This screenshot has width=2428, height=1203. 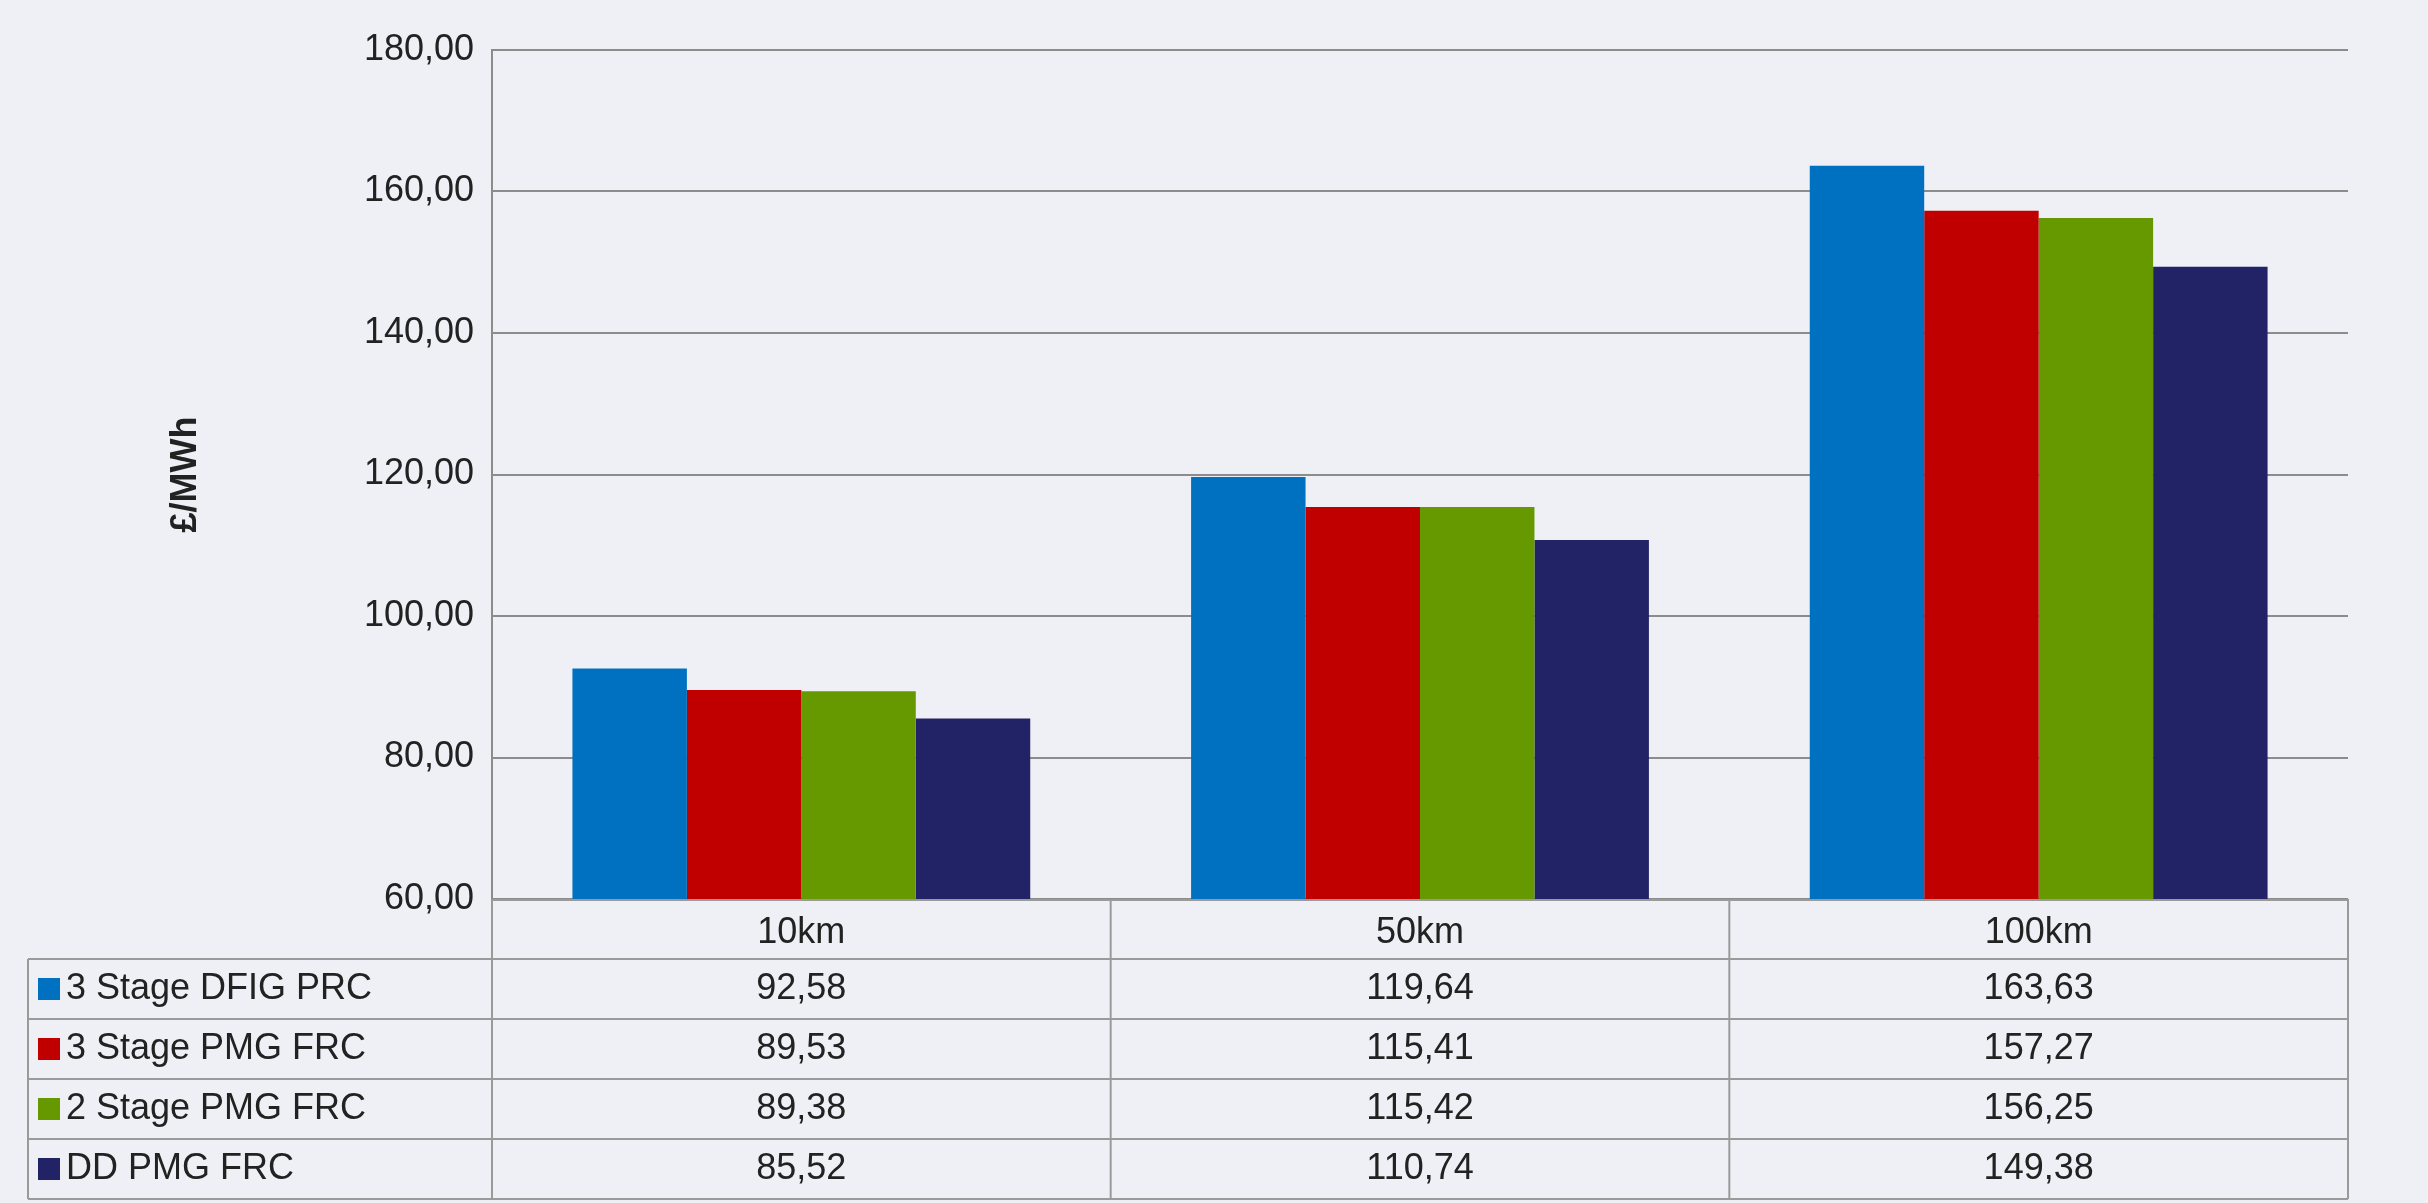 What do you see at coordinates (418, 613) in the screenshot?
I see `y-tick-label: 100,00` at bounding box center [418, 613].